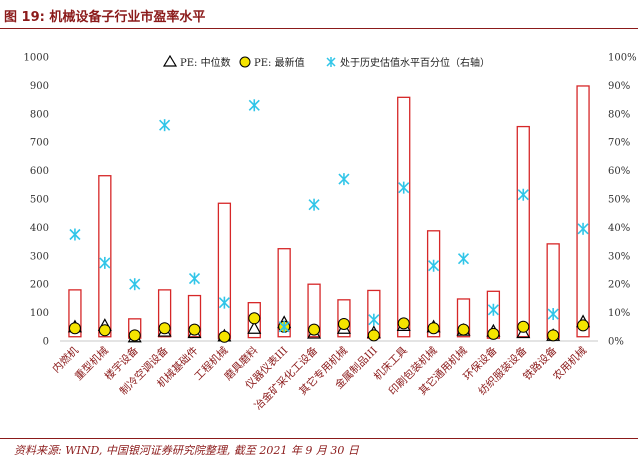 The image size is (638, 467). I want to click on legend-circle, so click(245, 62).